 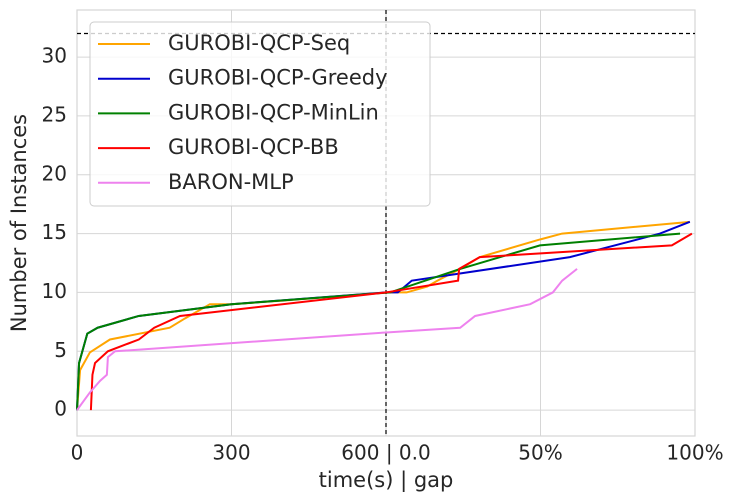 I want to click on x-tick-label: 600 | 0.0, so click(x=385, y=453).